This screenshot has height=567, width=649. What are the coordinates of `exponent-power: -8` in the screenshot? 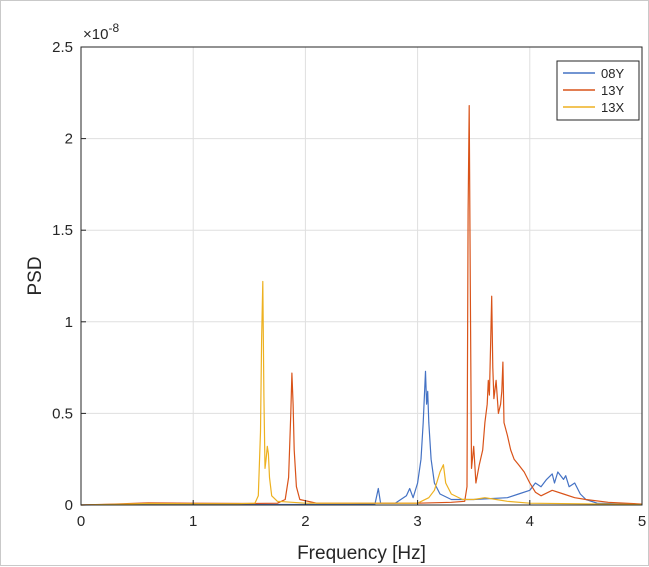 It's located at (113, 28).